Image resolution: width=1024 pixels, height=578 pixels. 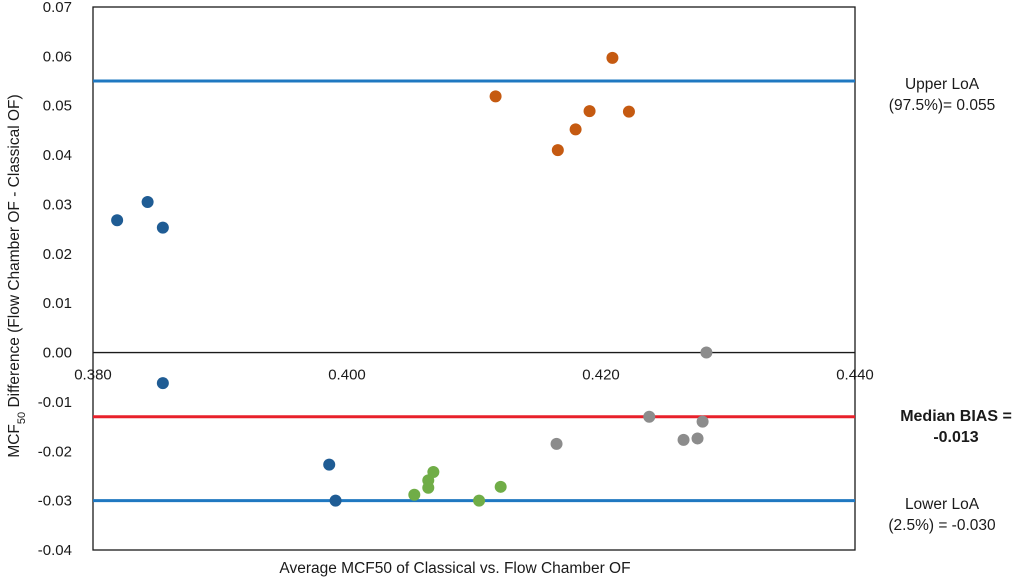 What do you see at coordinates (57, 254) in the screenshot?
I see `y-tick-label: 0.02` at bounding box center [57, 254].